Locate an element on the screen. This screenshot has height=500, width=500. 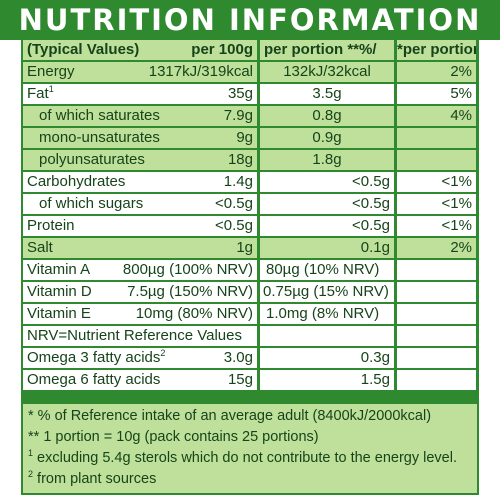
row-label: Protein is located at coordinates (51, 225).